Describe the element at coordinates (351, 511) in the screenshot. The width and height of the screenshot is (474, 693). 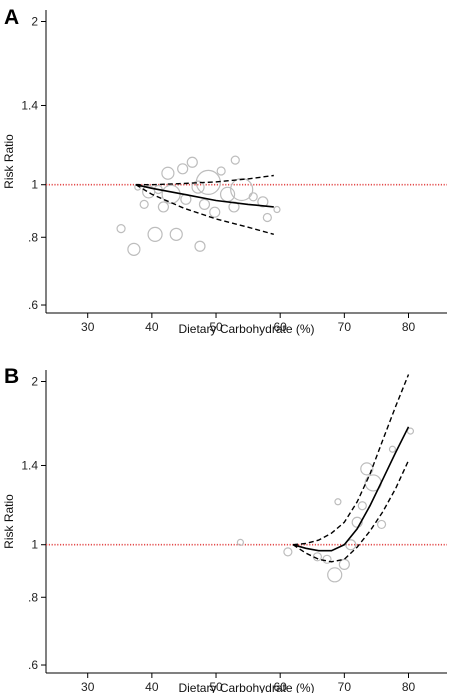
I see `ci-lower-line` at that location.